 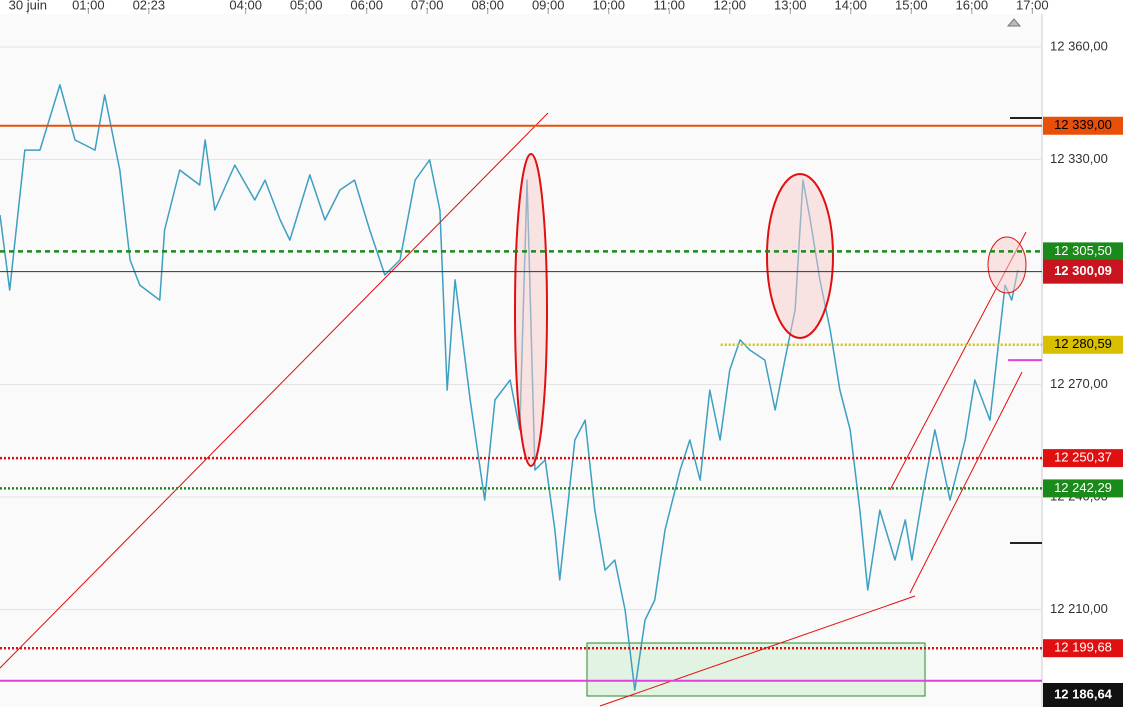 What do you see at coordinates (427, 6) in the screenshot?
I see `x-tick-label: 07:00` at bounding box center [427, 6].